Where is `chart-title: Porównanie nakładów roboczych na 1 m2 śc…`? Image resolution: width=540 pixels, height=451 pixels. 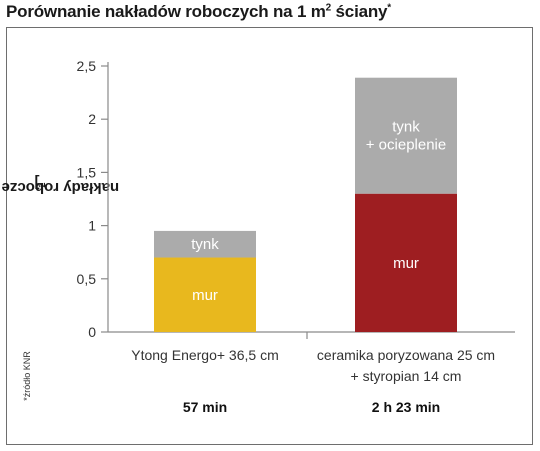
chart-title: Porównanie nakładów roboczych na 1 m2 śc… is located at coordinates (198, 11).